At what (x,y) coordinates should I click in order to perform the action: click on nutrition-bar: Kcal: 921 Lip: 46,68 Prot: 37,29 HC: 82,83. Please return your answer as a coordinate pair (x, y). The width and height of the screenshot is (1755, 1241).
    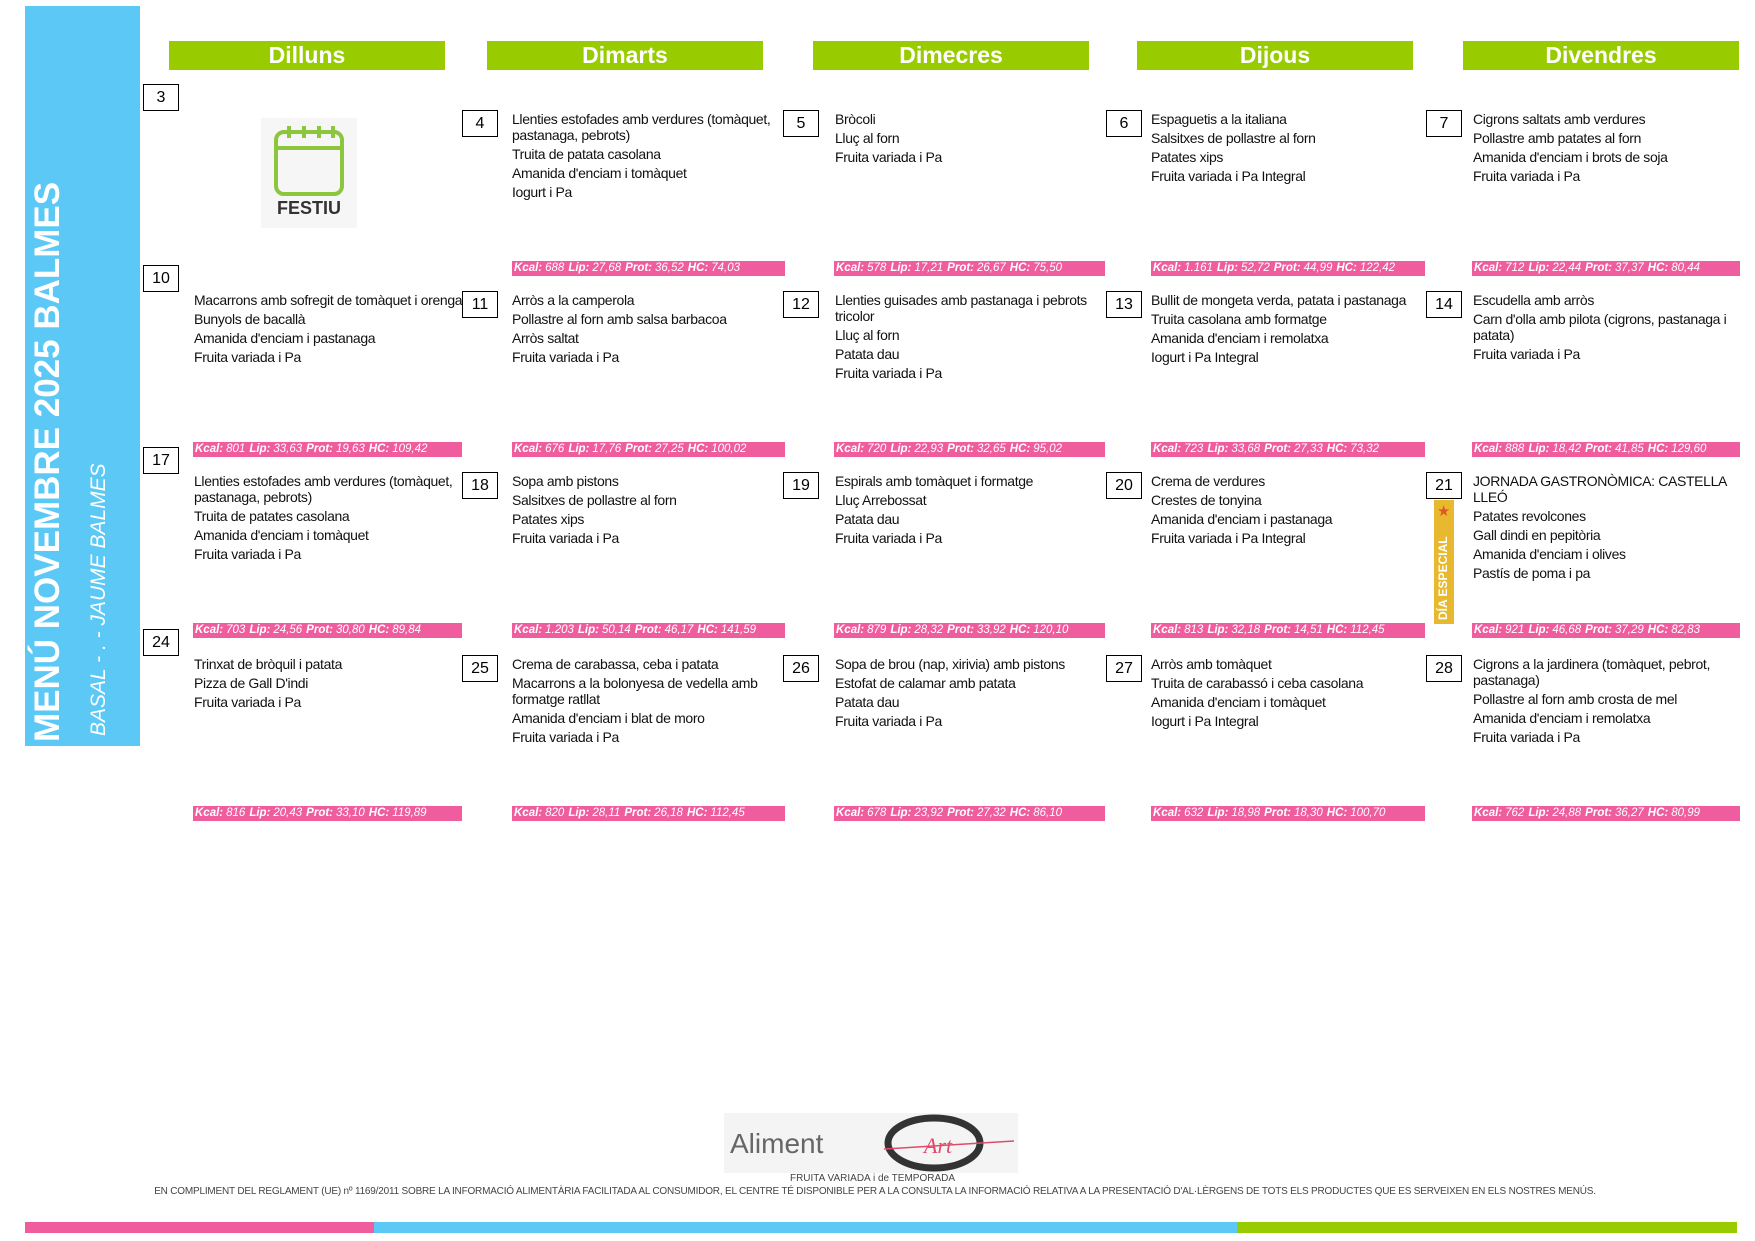
    Looking at the image, I should click on (1606, 630).